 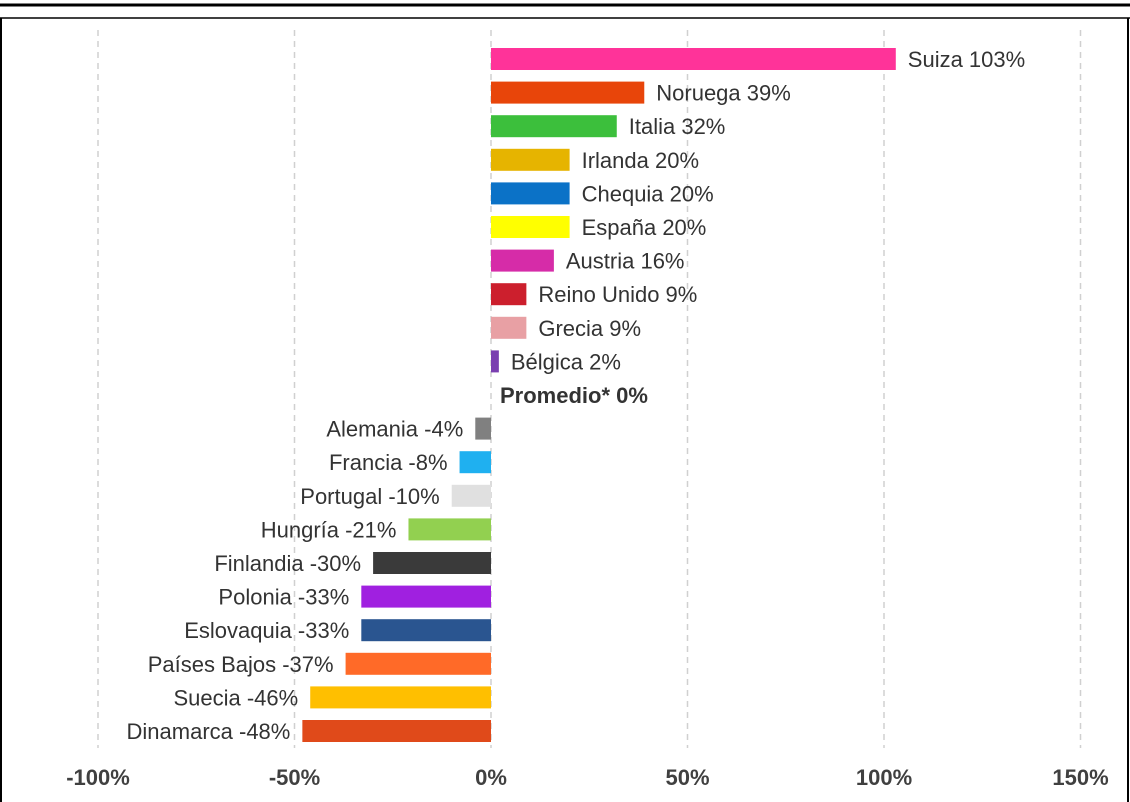 I want to click on x-tick-label: -50%, so click(x=294, y=777).